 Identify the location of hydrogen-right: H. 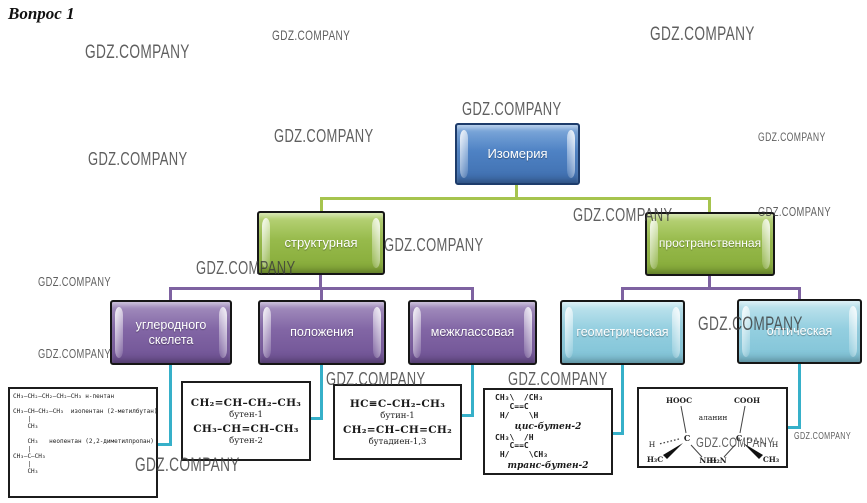
(775, 444).